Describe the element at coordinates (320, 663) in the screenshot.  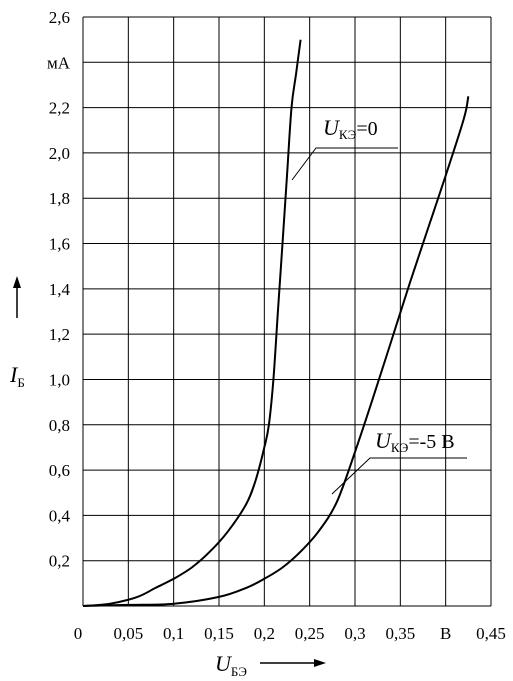
I see `x-axis-arrowhead-icon` at that location.